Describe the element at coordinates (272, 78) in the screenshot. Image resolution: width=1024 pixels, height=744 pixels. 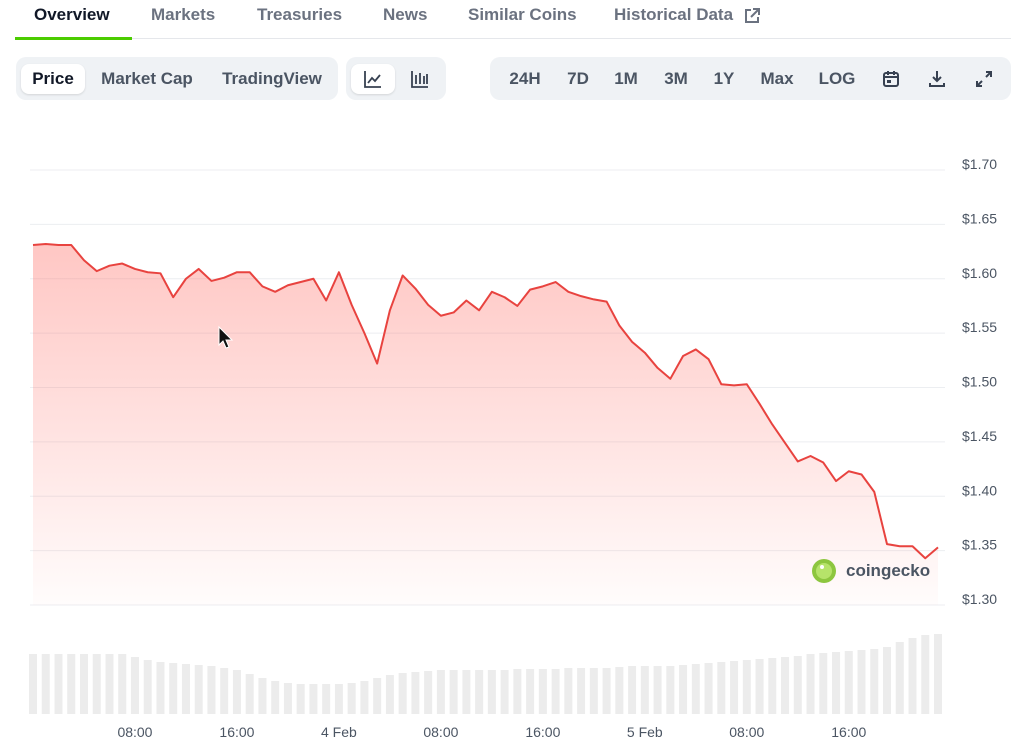
I see `view-button: TradingView` at that location.